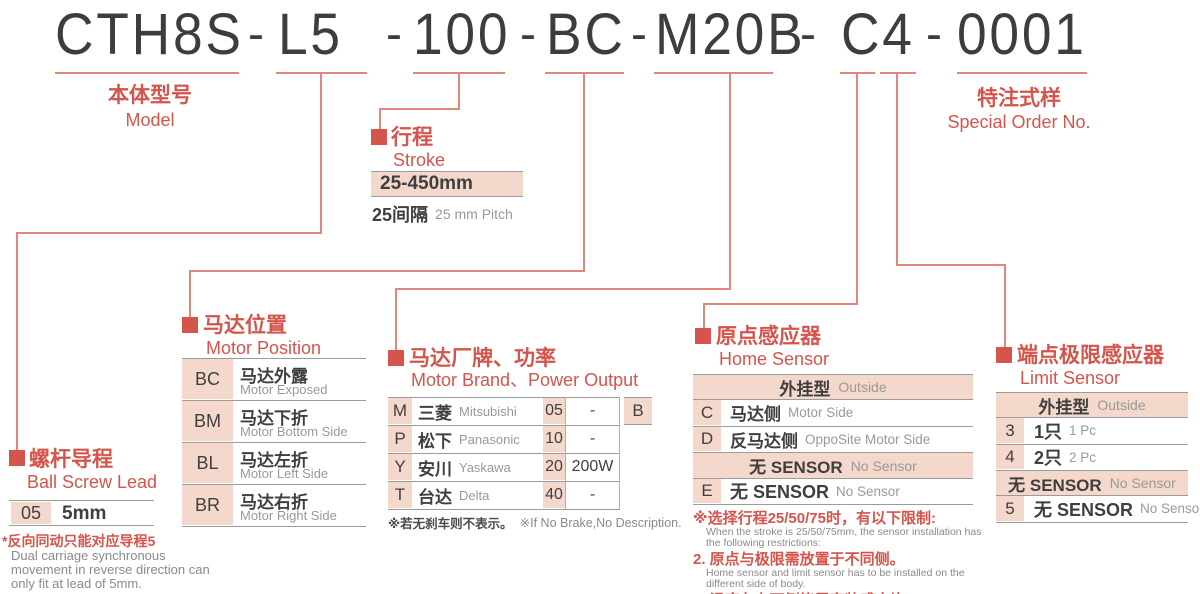  What do you see at coordinates (150, 120) in the screenshot?
I see `model-label-en: Model` at bounding box center [150, 120].